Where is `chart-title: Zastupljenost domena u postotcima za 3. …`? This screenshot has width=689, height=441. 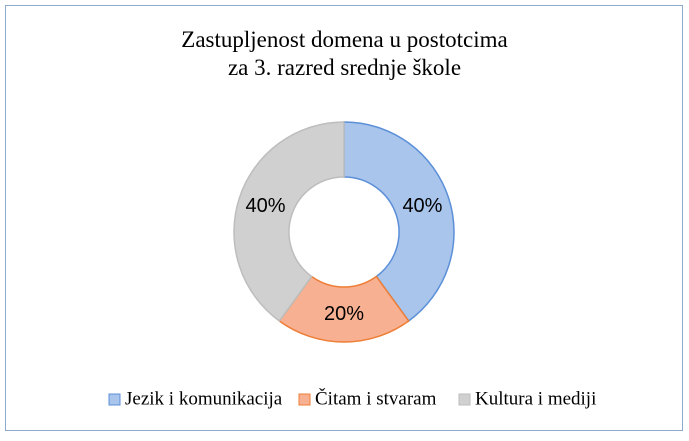 chart-title: Zastupljenost domena u postotcima za 3. … is located at coordinates (344, 53).